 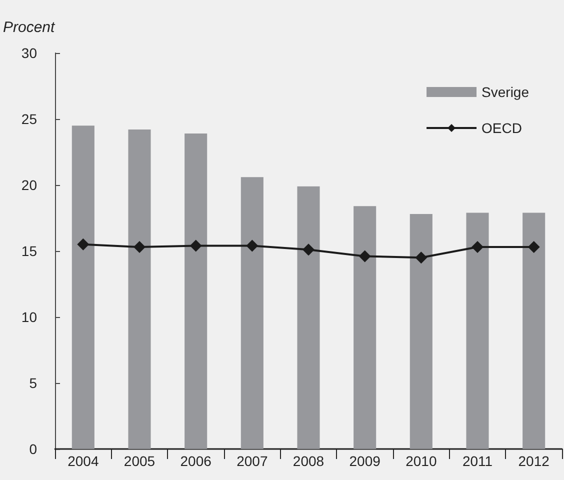 I want to click on x-tick-label: 2007, so click(x=252, y=461).